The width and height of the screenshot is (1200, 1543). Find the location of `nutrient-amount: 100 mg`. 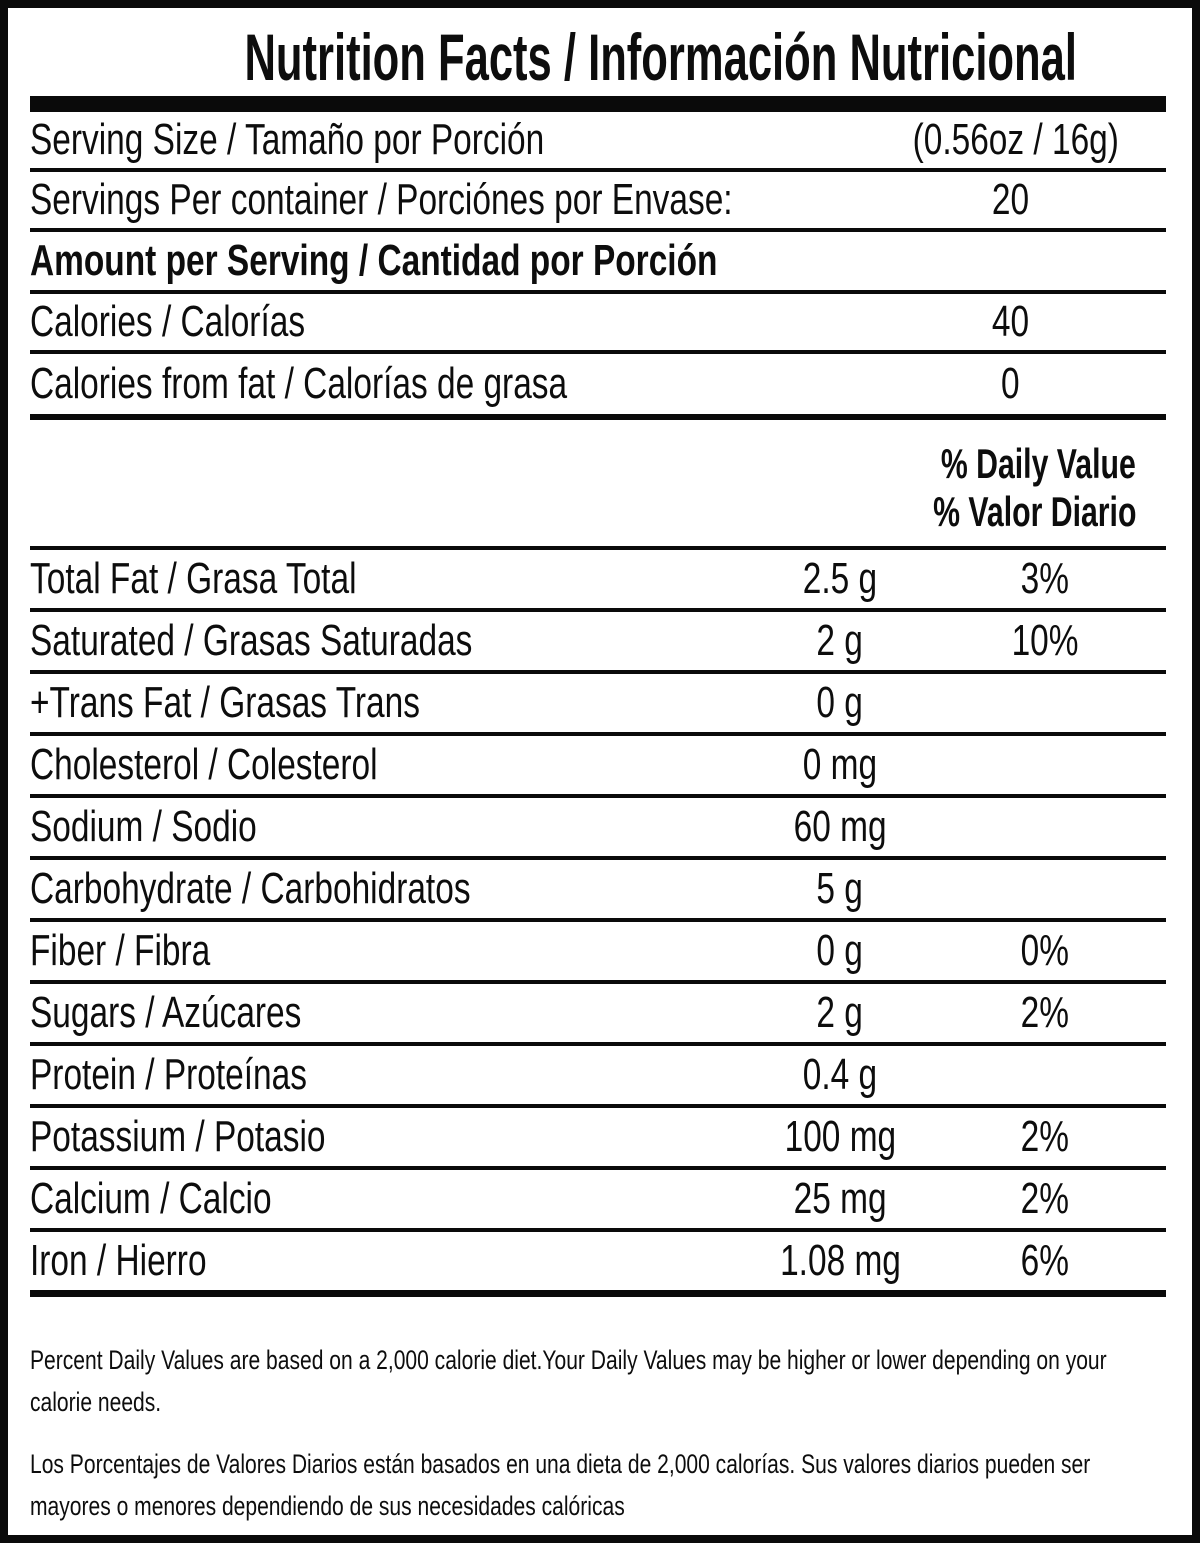

nutrient-amount: 100 mg is located at coordinates (840, 1136).